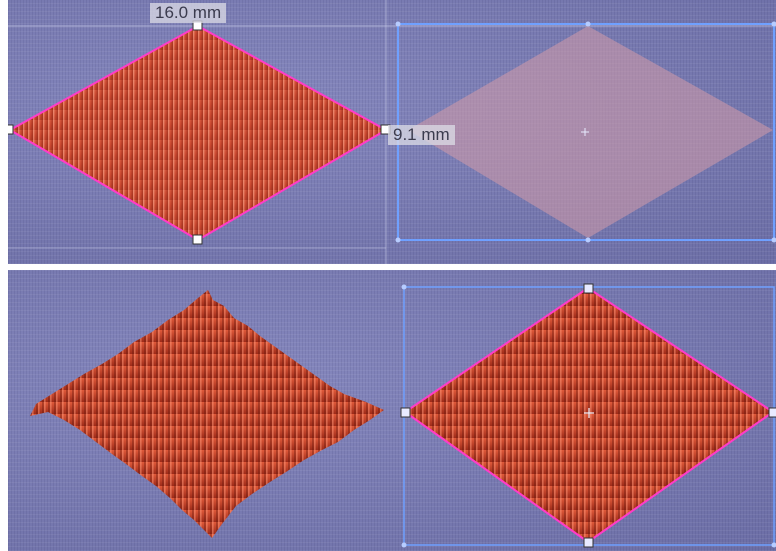 The image size is (776, 551). I want to click on height-dimension-label: 9.1 mm, so click(421, 135).